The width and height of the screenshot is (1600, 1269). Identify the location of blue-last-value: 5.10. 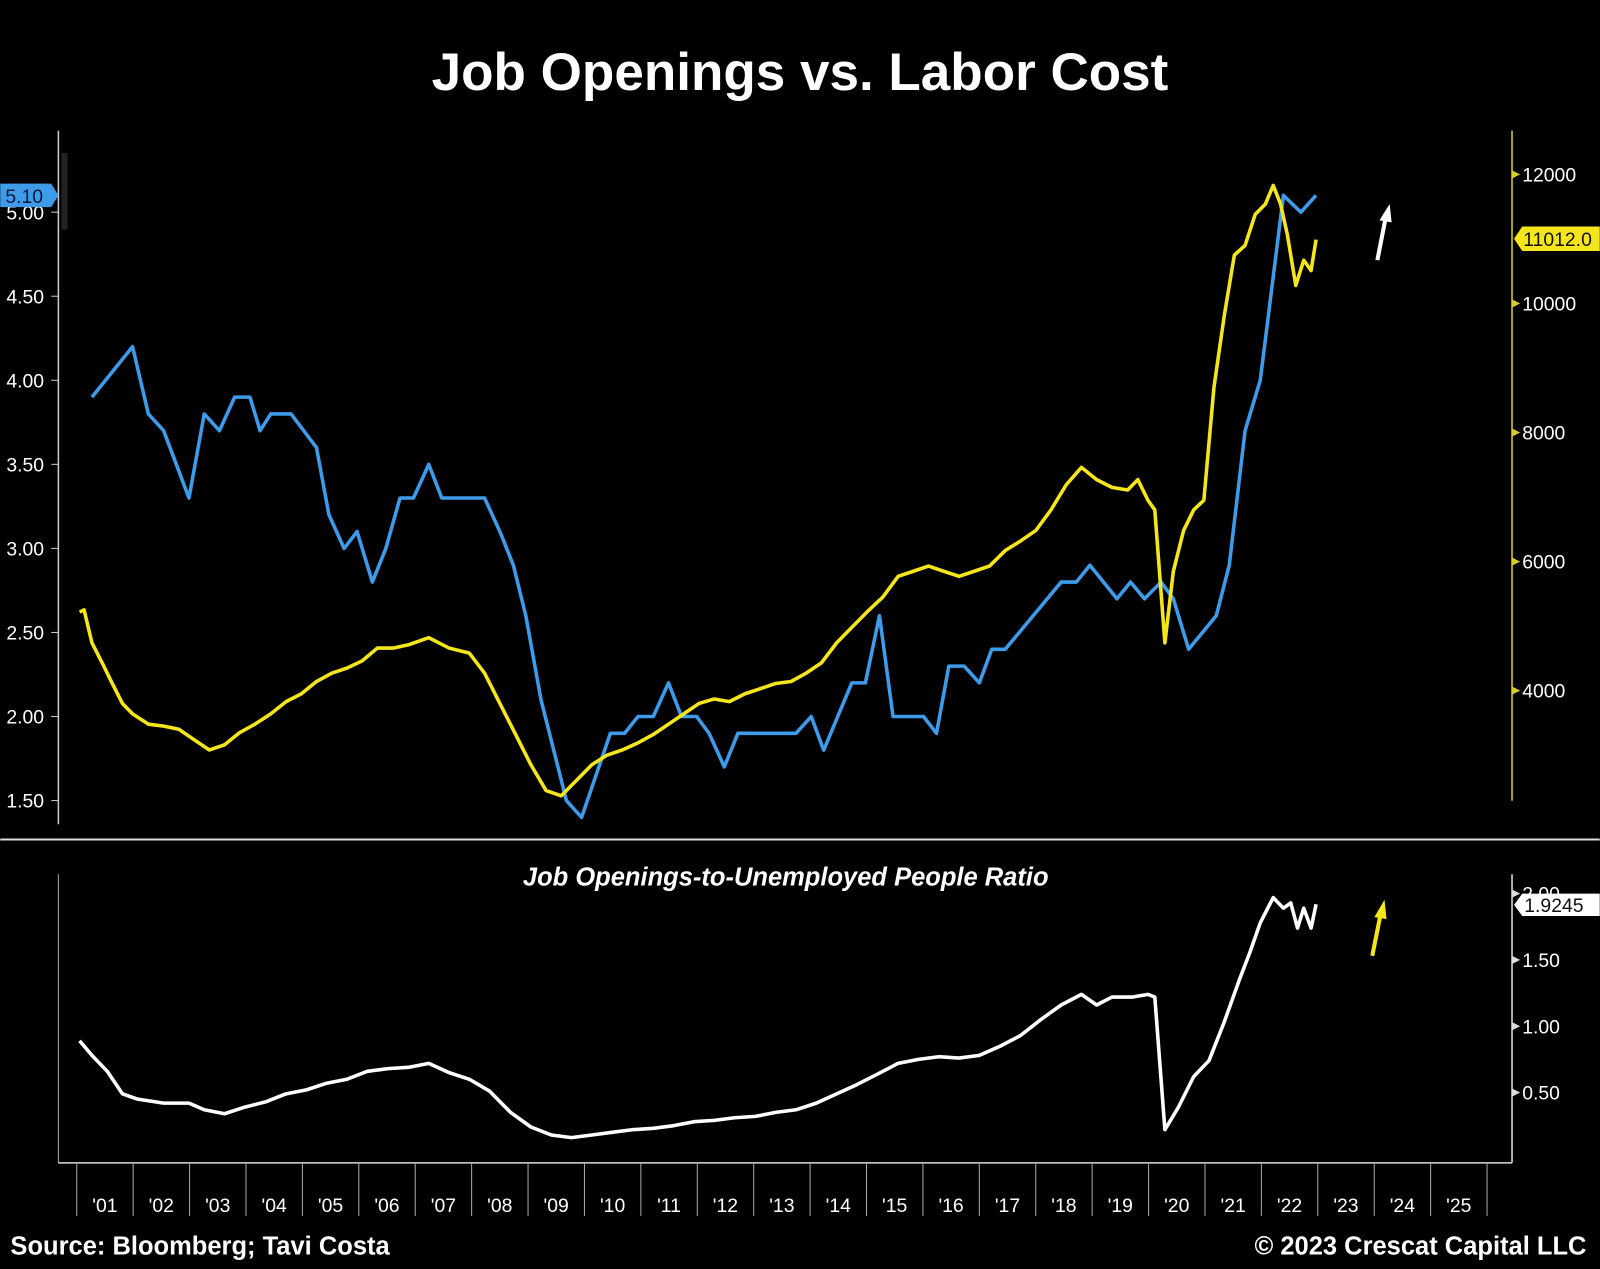
(24, 197).